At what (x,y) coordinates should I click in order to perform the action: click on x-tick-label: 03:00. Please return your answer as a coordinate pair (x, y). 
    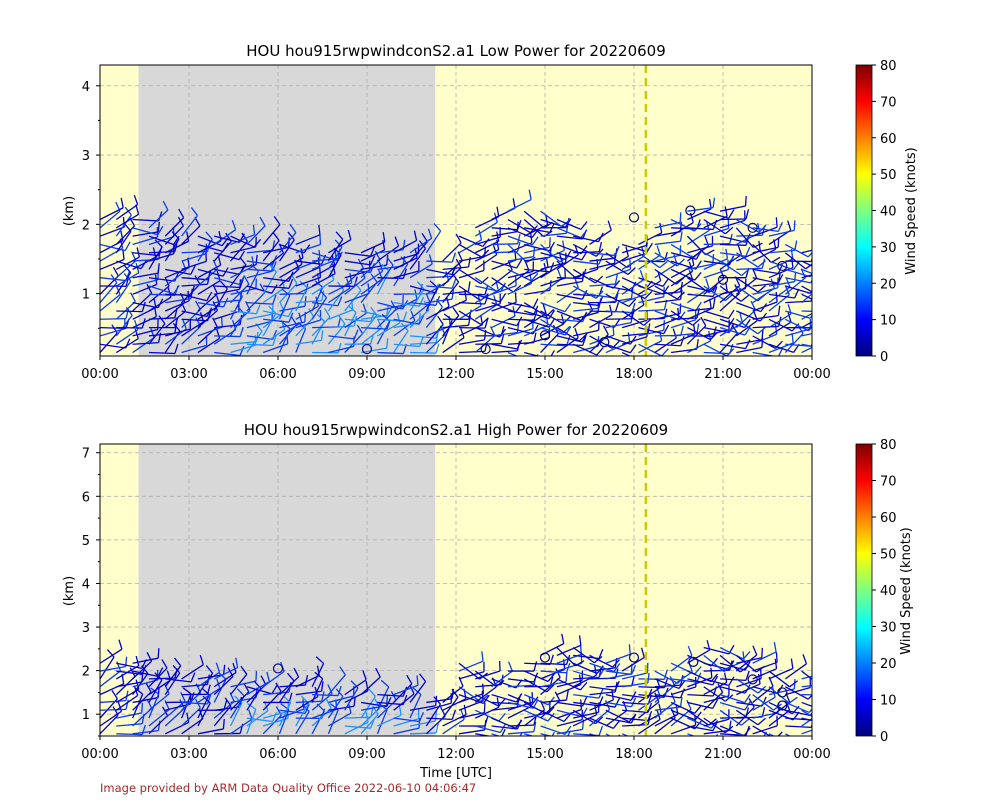
    Looking at the image, I should click on (188, 374).